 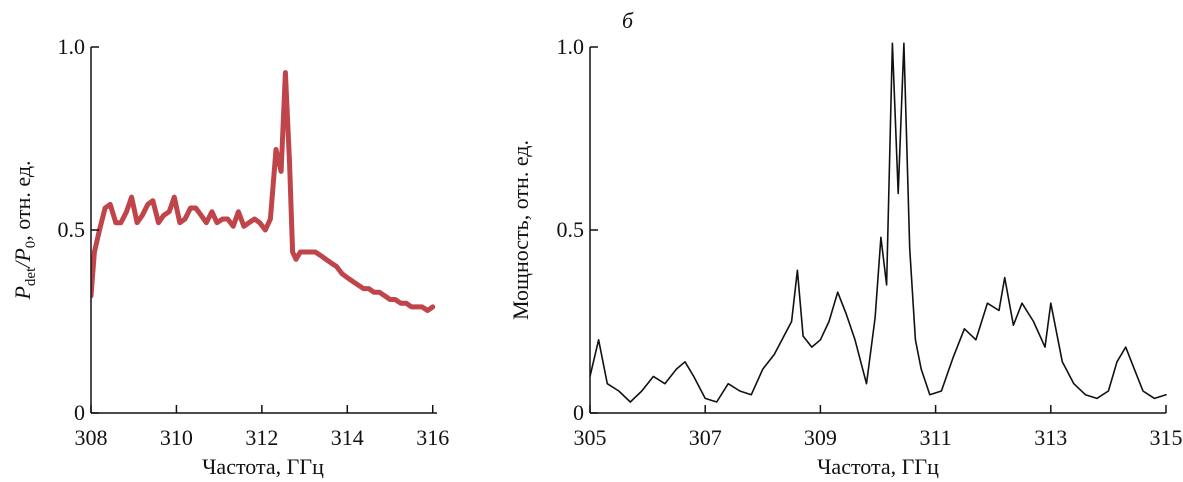 I want to click on right-y-tick-label: 0, so click(x=578, y=412).